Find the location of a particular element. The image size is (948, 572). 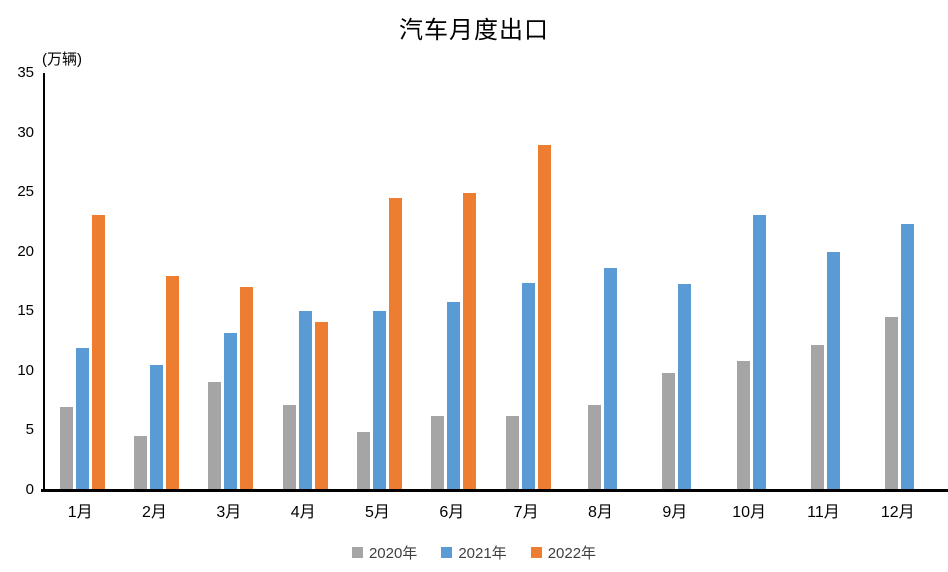

y-axis-tick-label: 30 is located at coordinates (25, 132).